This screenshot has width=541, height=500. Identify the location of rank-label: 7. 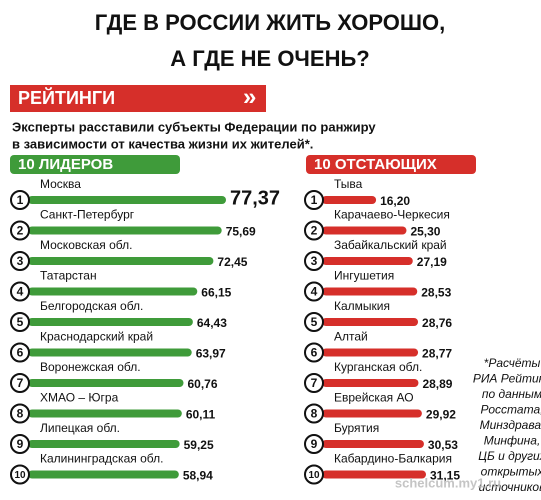
(20, 383).